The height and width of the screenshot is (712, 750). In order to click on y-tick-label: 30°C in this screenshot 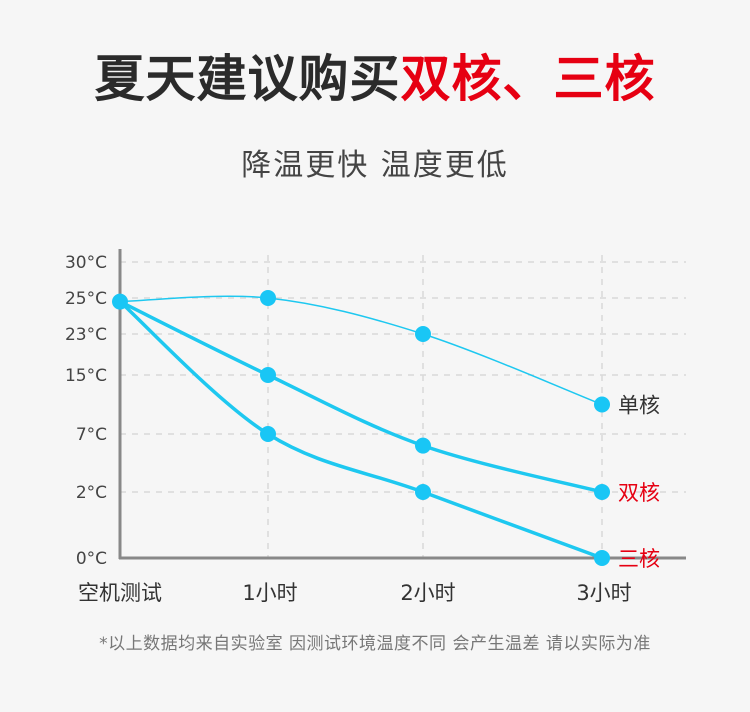, I will do `click(86, 263)`.